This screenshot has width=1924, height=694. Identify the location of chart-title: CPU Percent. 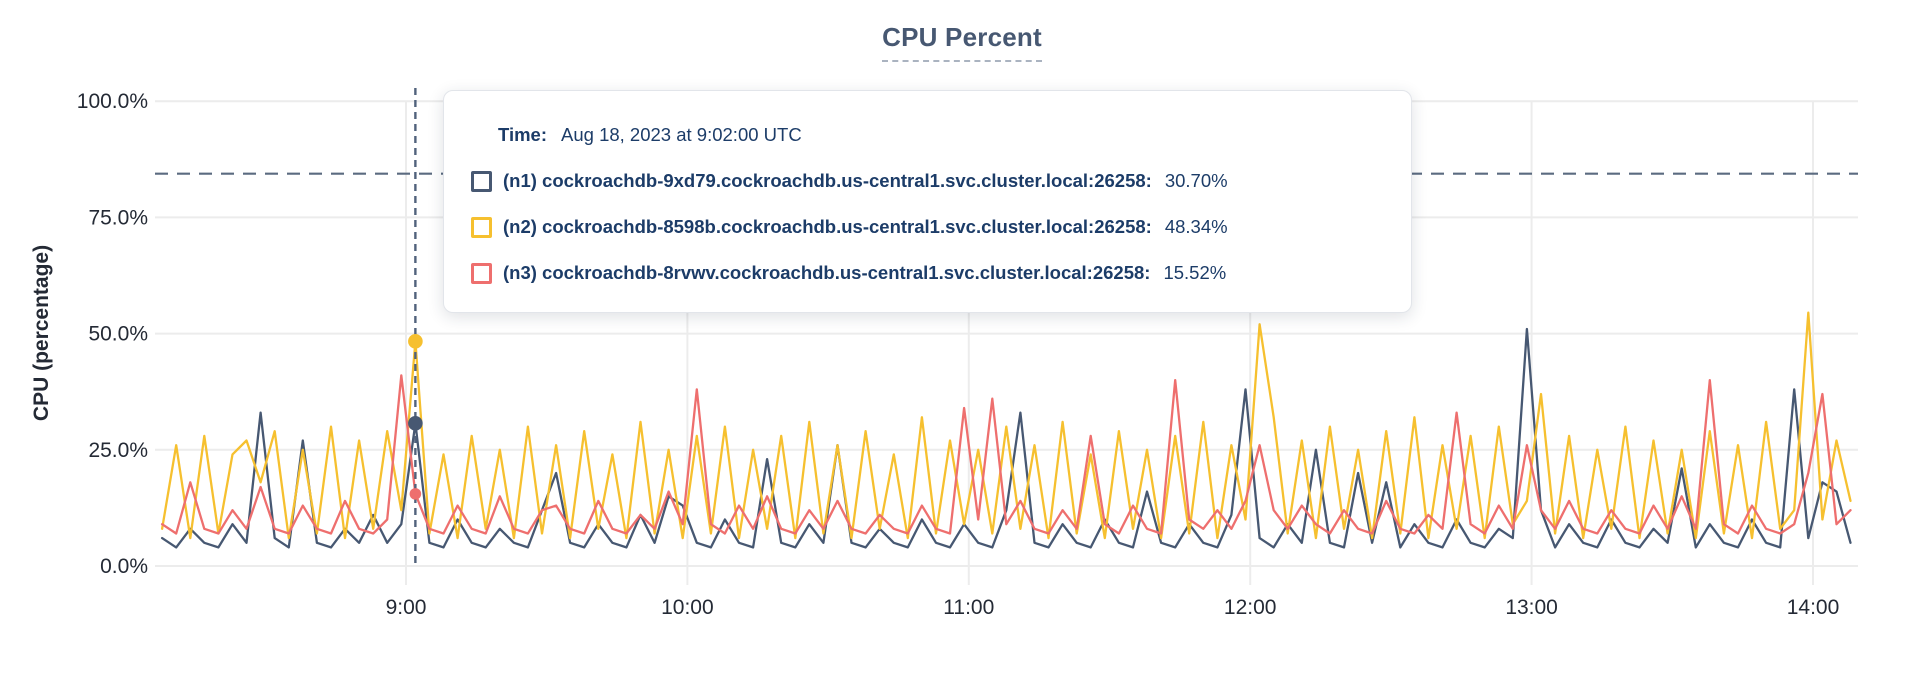
(962, 42).